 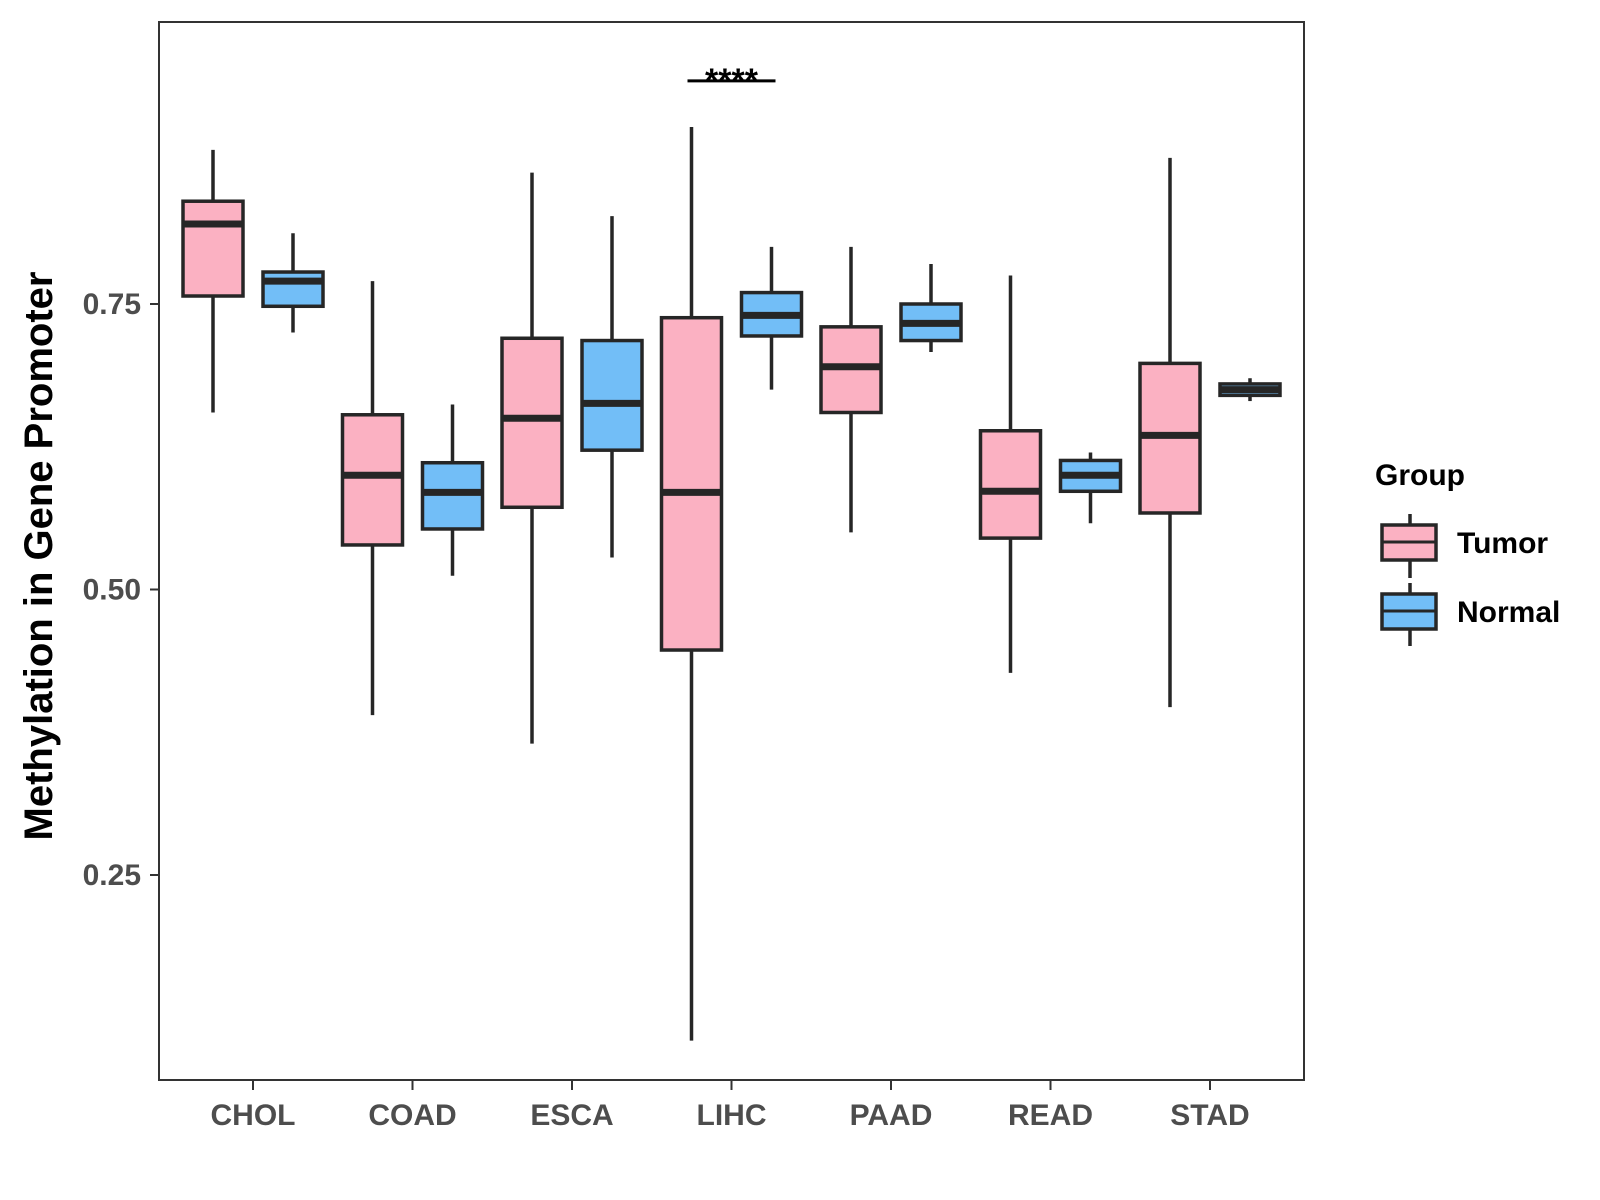 What do you see at coordinates (571, 1115) in the screenshot?
I see `x-tick-label: ESCA` at bounding box center [571, 1115].